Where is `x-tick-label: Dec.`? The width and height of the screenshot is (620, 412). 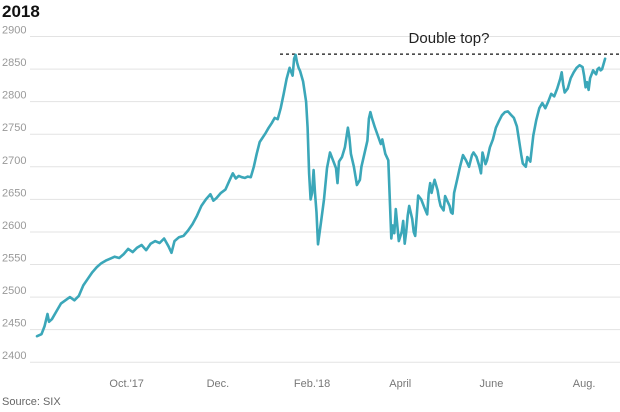
x-tick-label: Dec. is located at coordinates (218, 384).